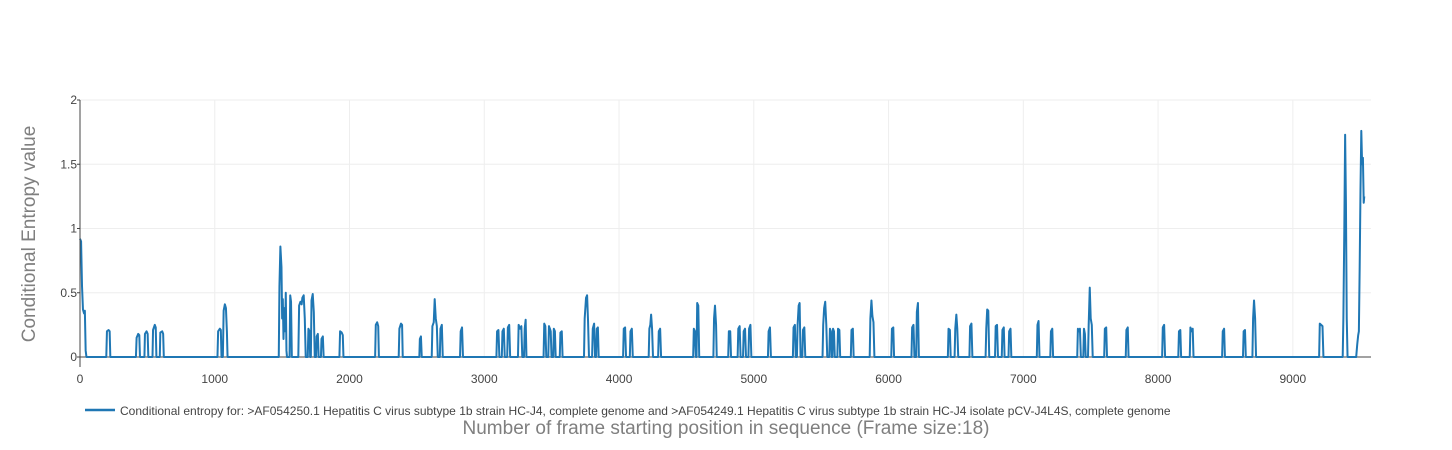  Describe the element at coordinates (80, 379) in the screenshot. I see `x-tick-label: 0` at that location.